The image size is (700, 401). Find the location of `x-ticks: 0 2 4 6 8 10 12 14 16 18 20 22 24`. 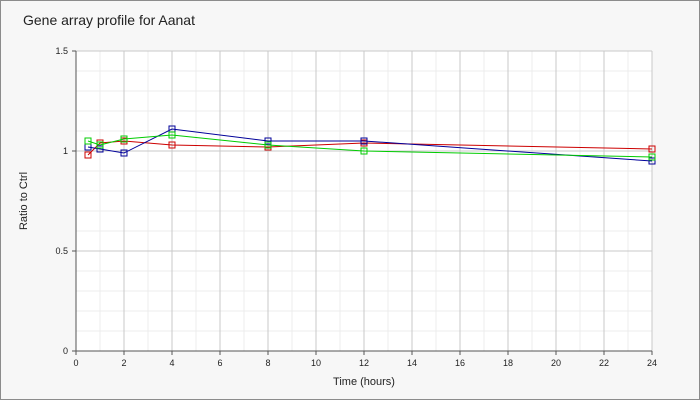

x-ticks: 0 2 4 6 8 10 12 14 16 18 20 22 24 is located at coordinates (365, 359).